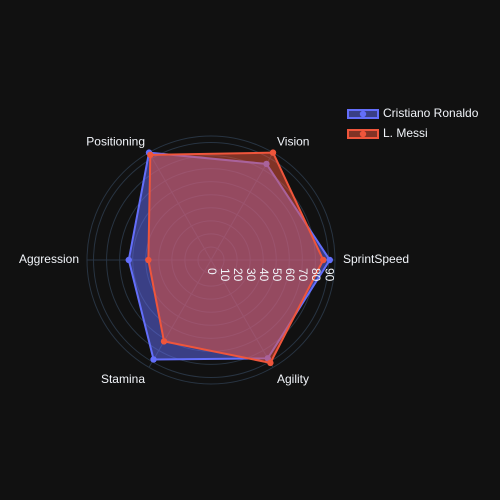  What do you see at coordinates (212, 271) in the screenshot?
I see `radial-tick-label-0: 0` at bounding box center [212, 271].